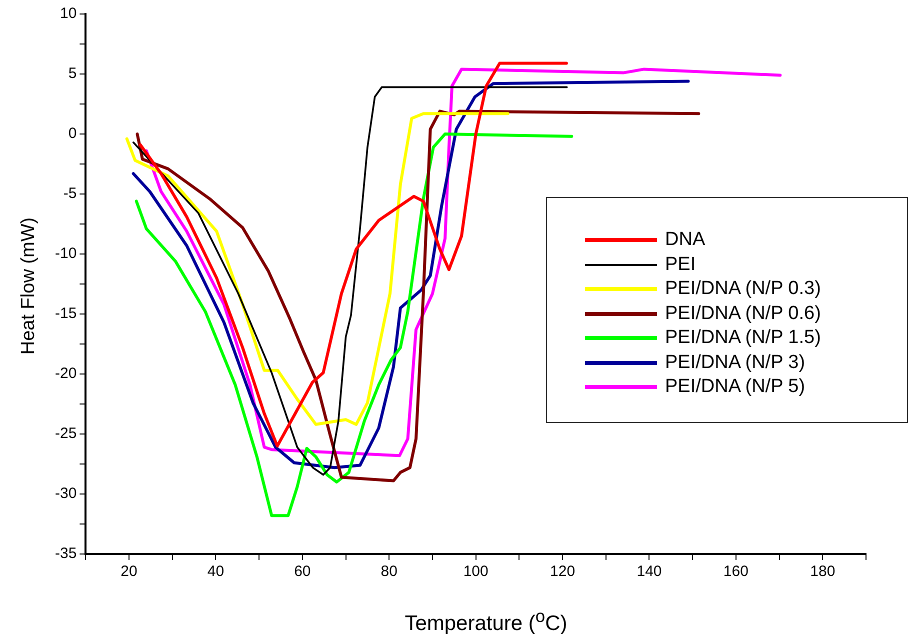 The width and height of the screenshot is (924, 634). I want to click on x-tick-label: 160, so click(735, 571).